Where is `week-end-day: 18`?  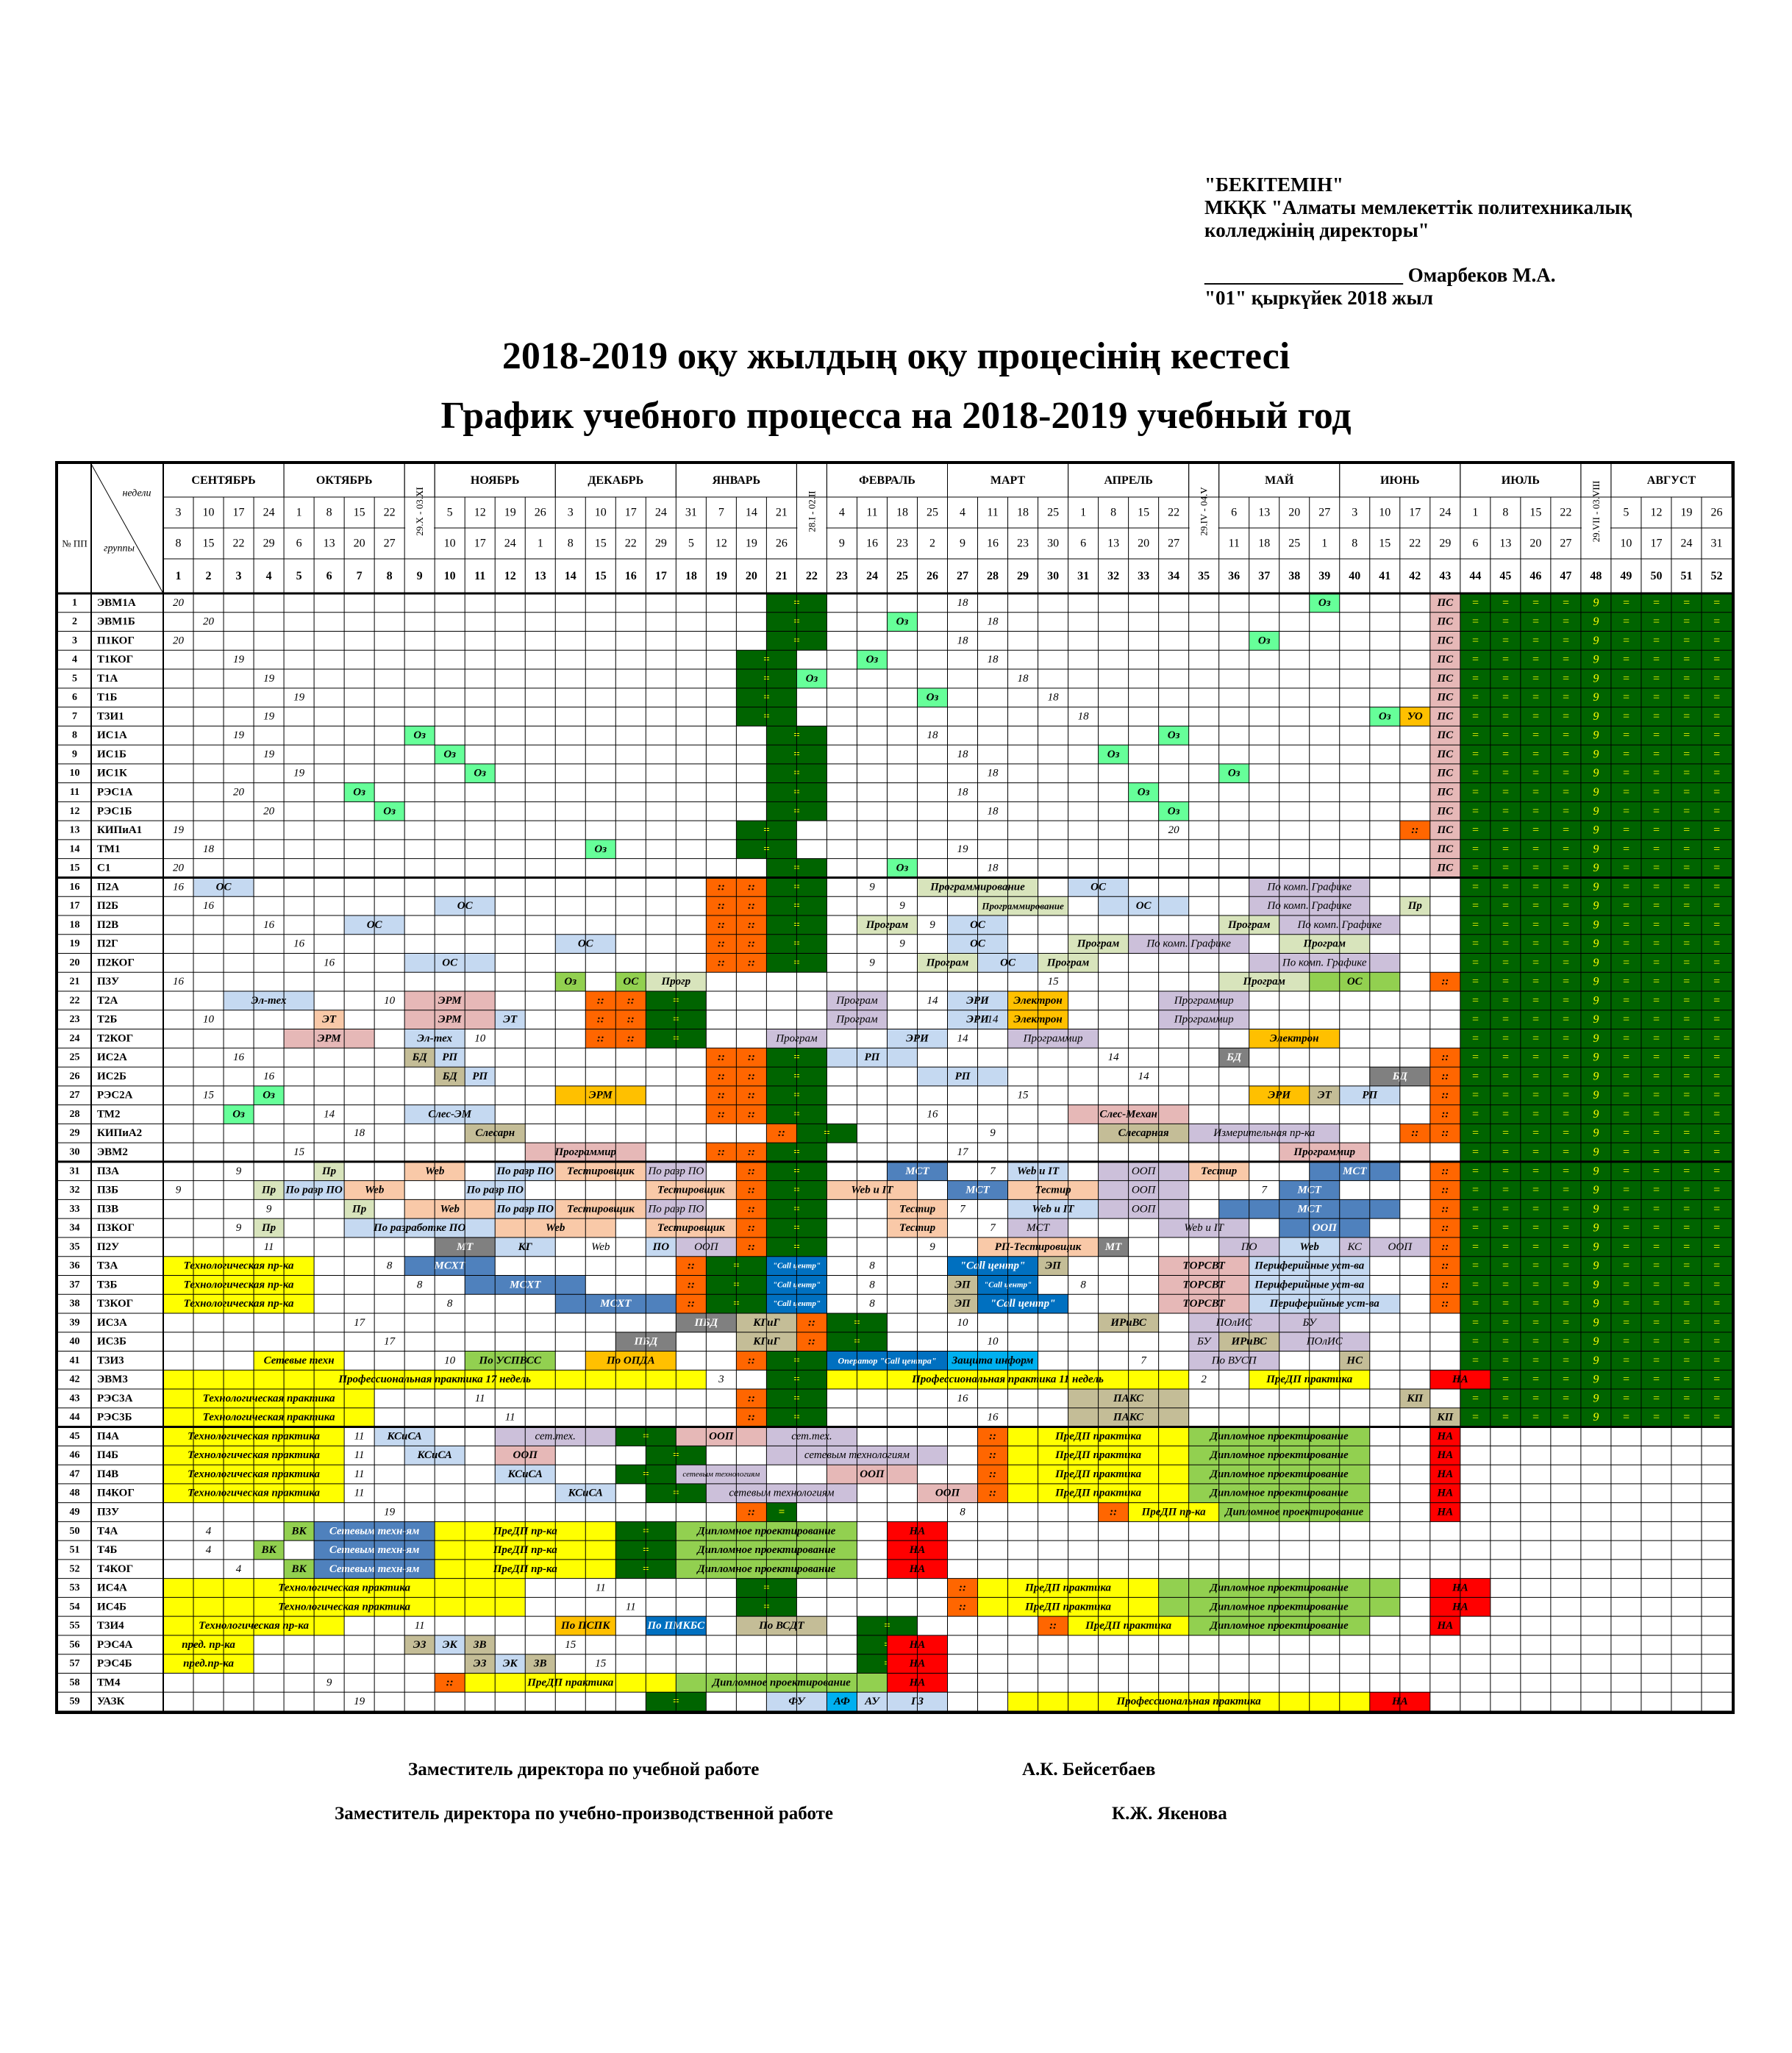
week-end-day: 18 is located at coordinates (1264, 544).